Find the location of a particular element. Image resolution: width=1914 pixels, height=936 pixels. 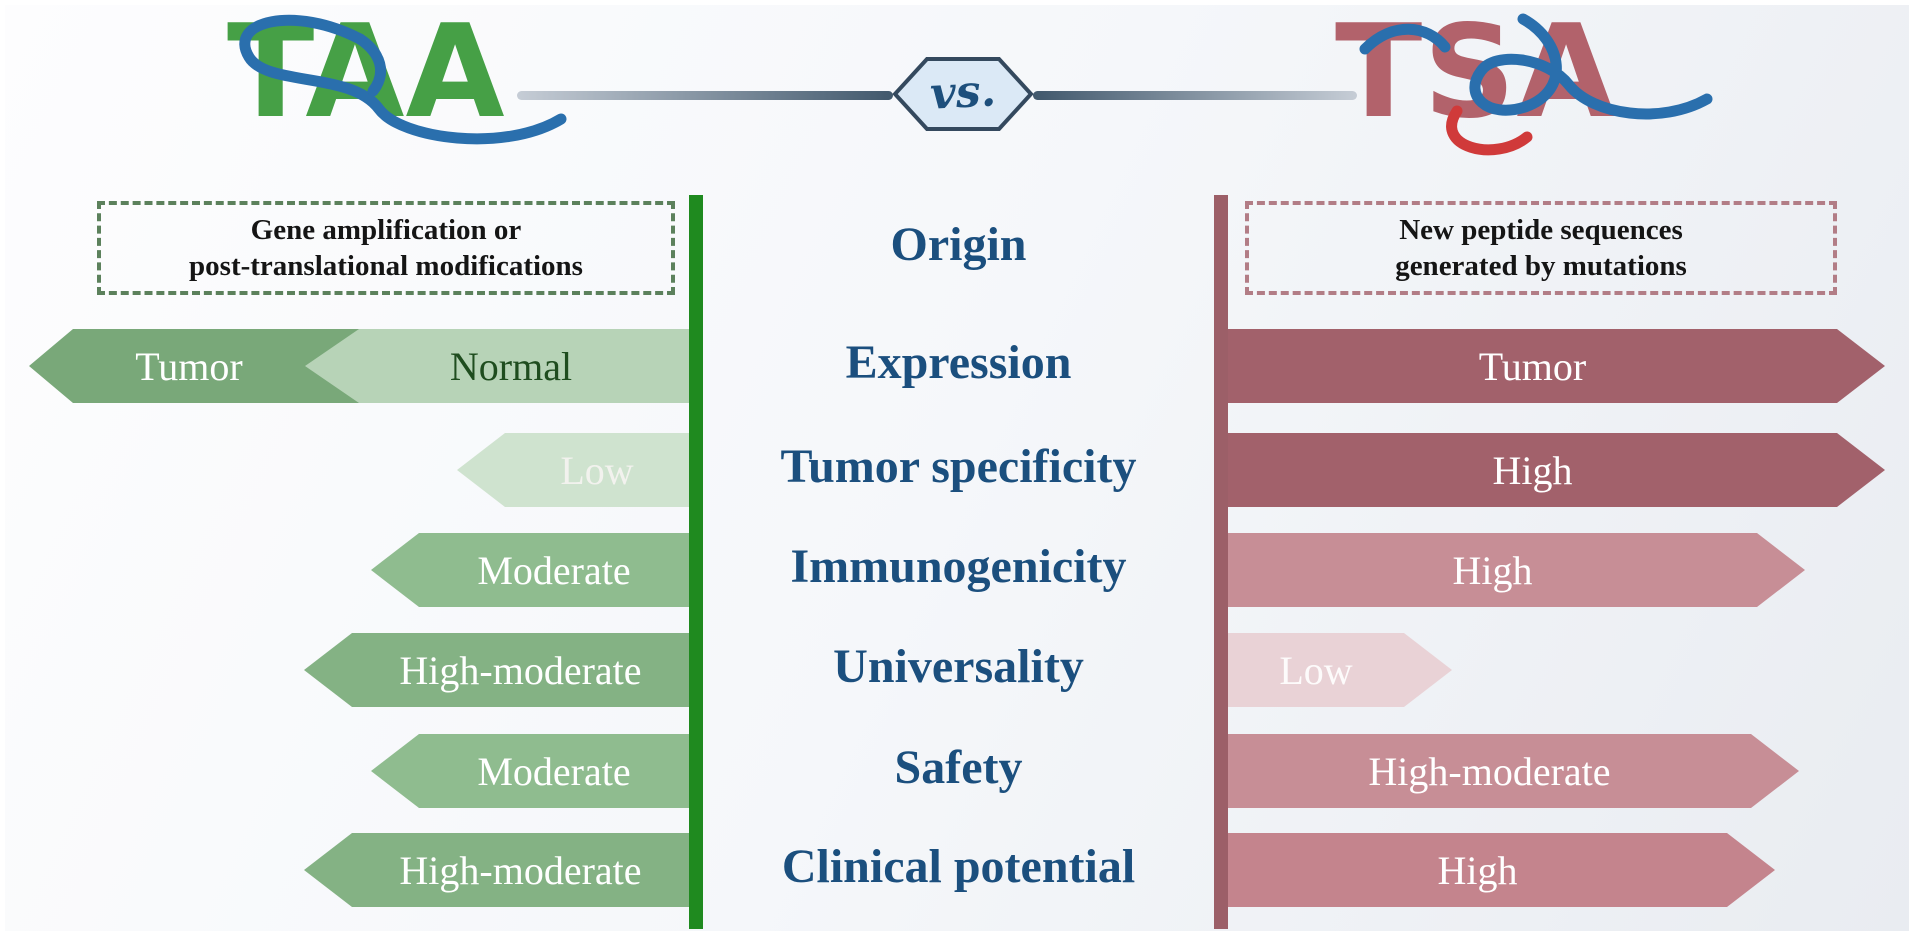

tsa-expression-arrow: Tumor is located at coordinates (1556, 366).